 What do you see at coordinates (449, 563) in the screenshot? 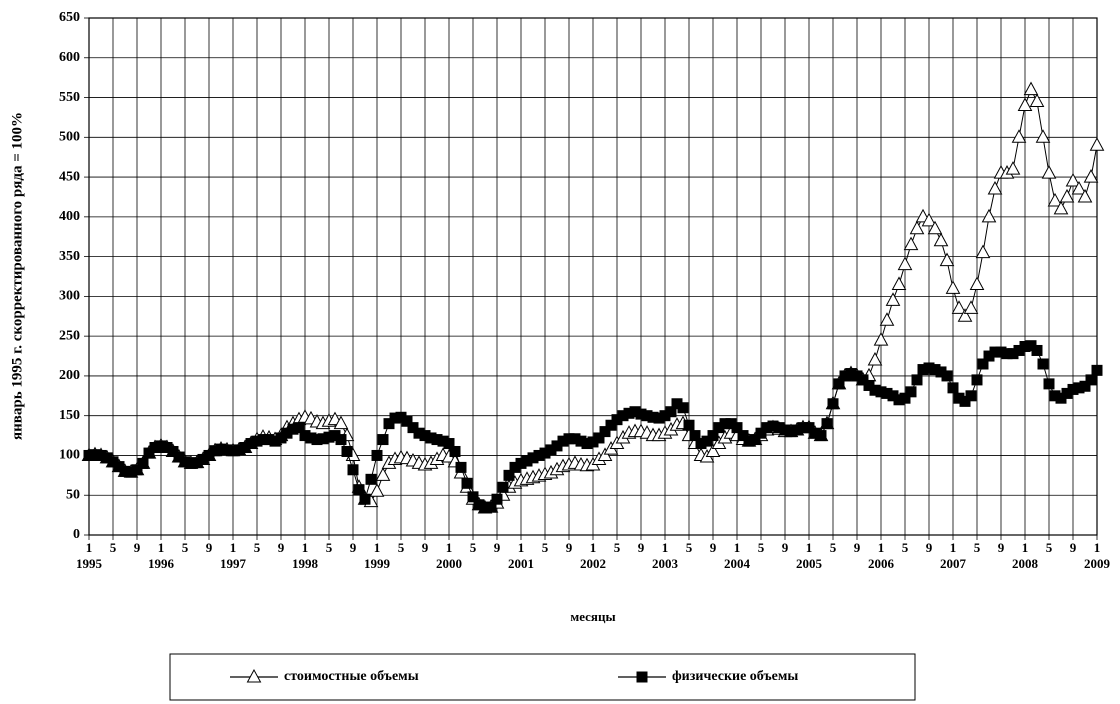
I see `year-label: 2000` at bounding box center [449, 563].